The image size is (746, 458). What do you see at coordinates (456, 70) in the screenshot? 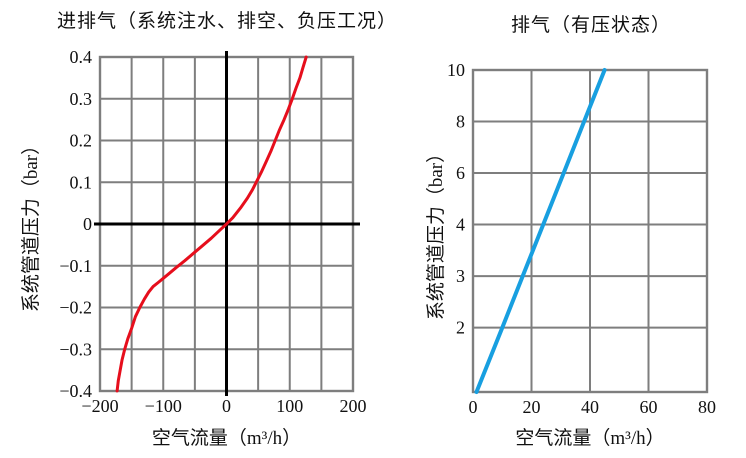
I see `y-tick-label: 10` at bounding box center [456, 70].